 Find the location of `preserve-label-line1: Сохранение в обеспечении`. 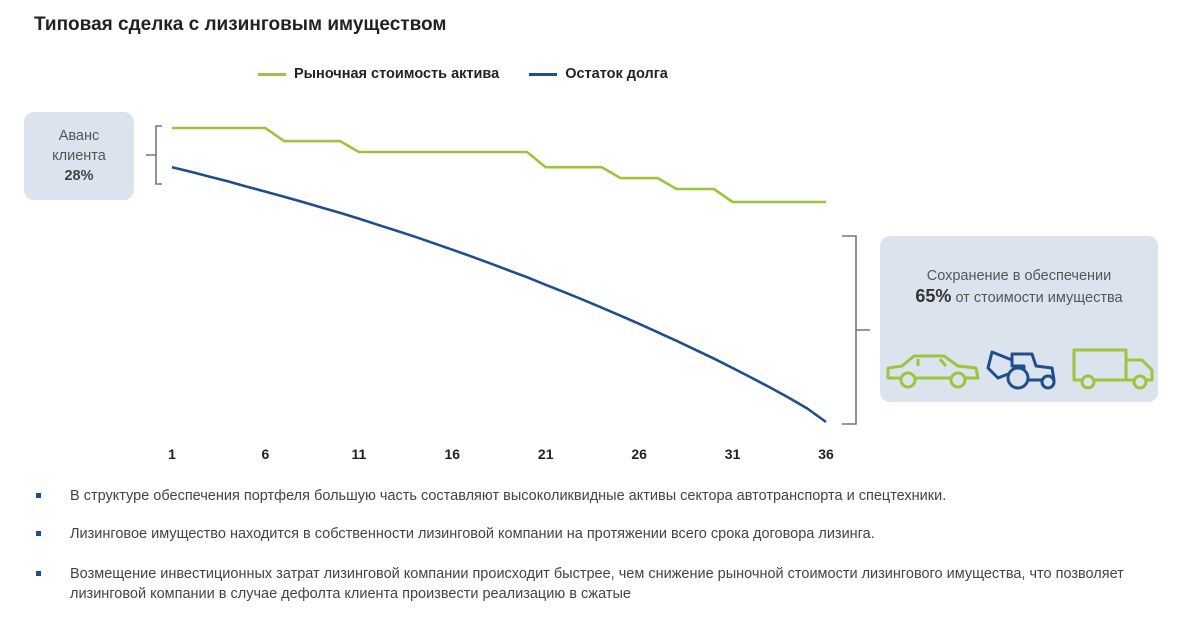

preserve-label-line1: Сохранение в обеспечении is located at coordinates (1019, 276).